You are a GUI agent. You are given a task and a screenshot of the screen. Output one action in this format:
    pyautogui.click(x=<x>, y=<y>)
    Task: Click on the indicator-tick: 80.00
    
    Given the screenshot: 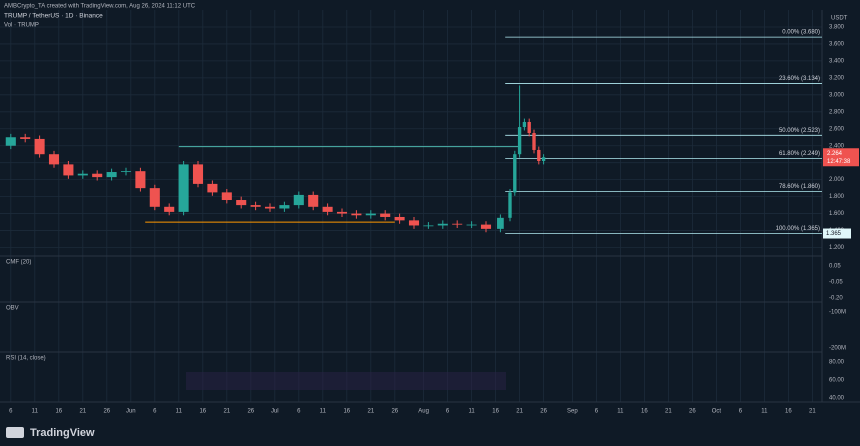 What is the action you would take?
    pyautogui.click(x=837, y=363)
    